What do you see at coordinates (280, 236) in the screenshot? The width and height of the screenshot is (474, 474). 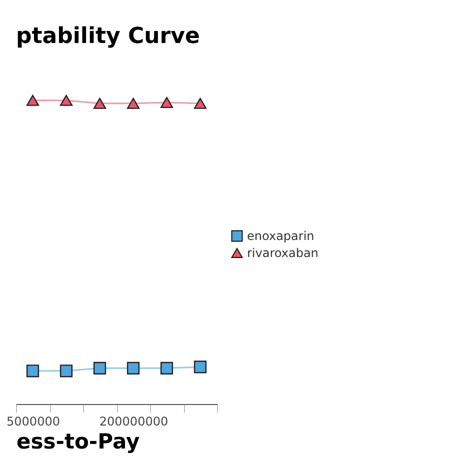 I see `legend-label: enoxaparin` at bounding box center [280, 236].